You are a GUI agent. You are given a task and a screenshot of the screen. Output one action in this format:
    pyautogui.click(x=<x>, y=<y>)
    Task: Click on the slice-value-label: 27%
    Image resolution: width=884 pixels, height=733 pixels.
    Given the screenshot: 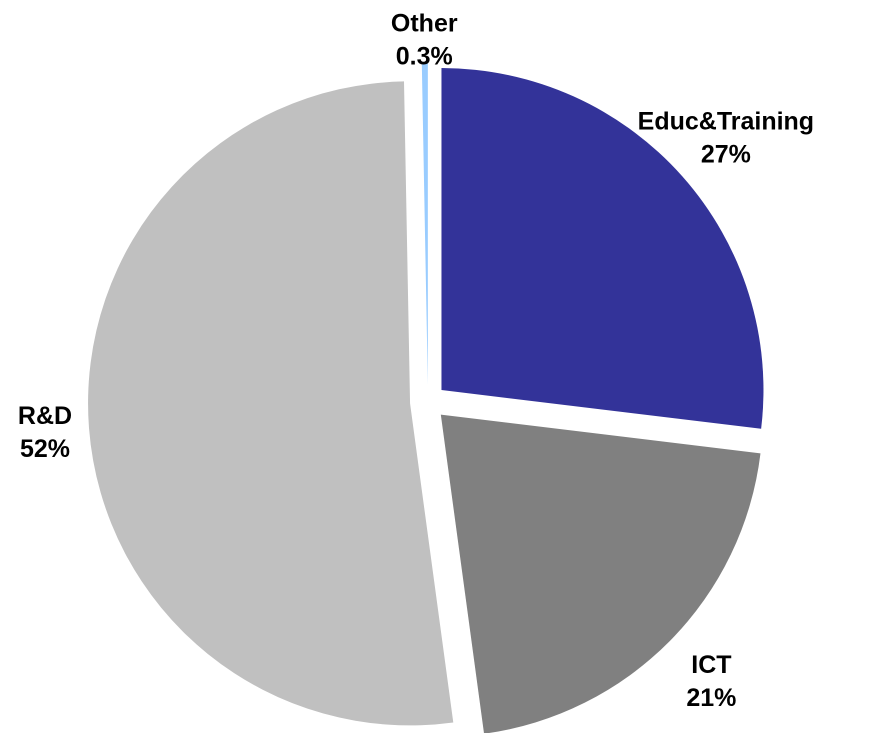 What is the action you would take?
    pyautogui.click(x=726, y=155)
    